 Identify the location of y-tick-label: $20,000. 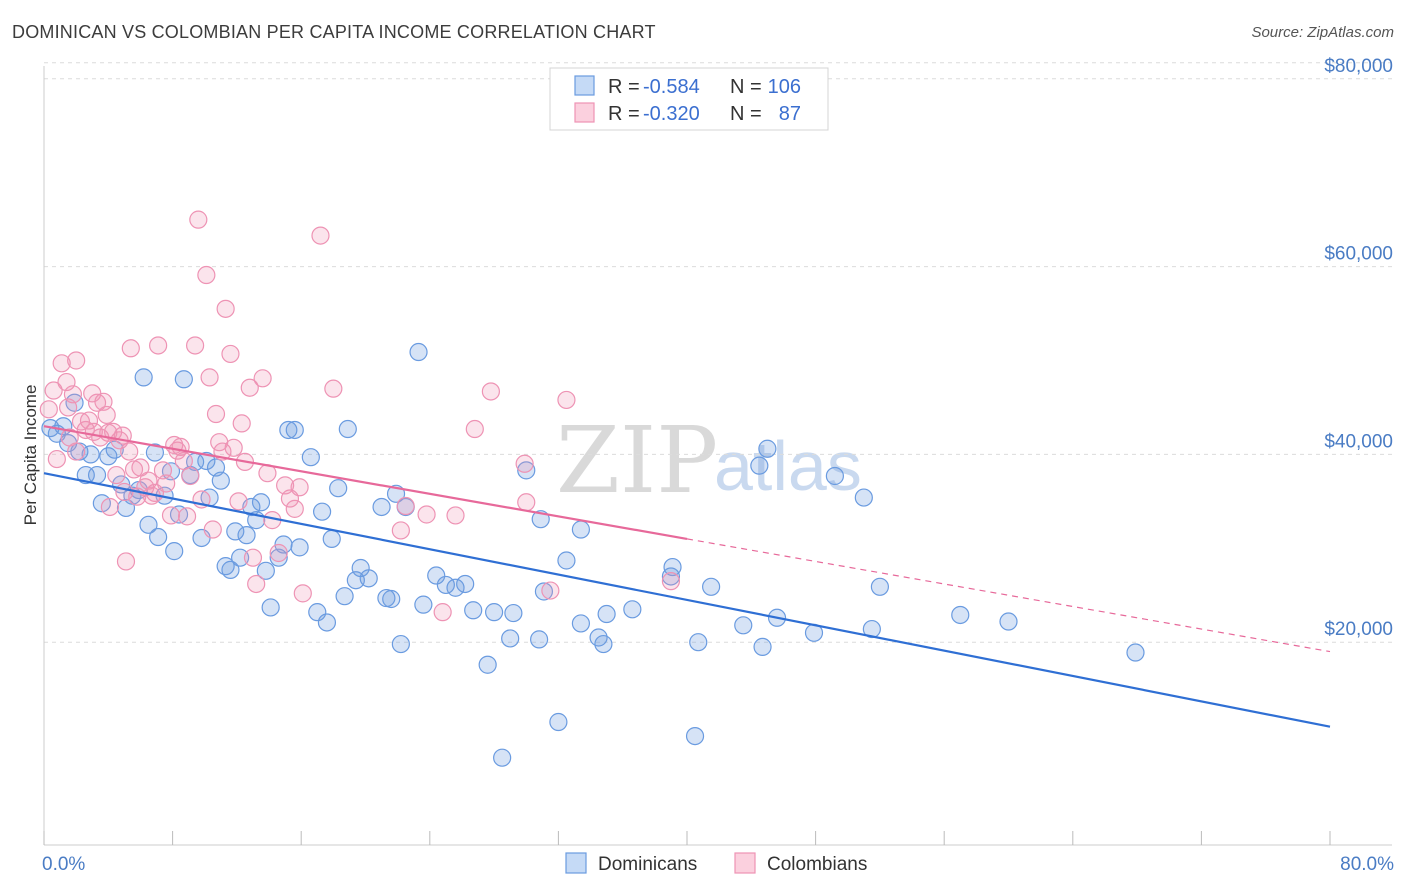
(1358, 629).